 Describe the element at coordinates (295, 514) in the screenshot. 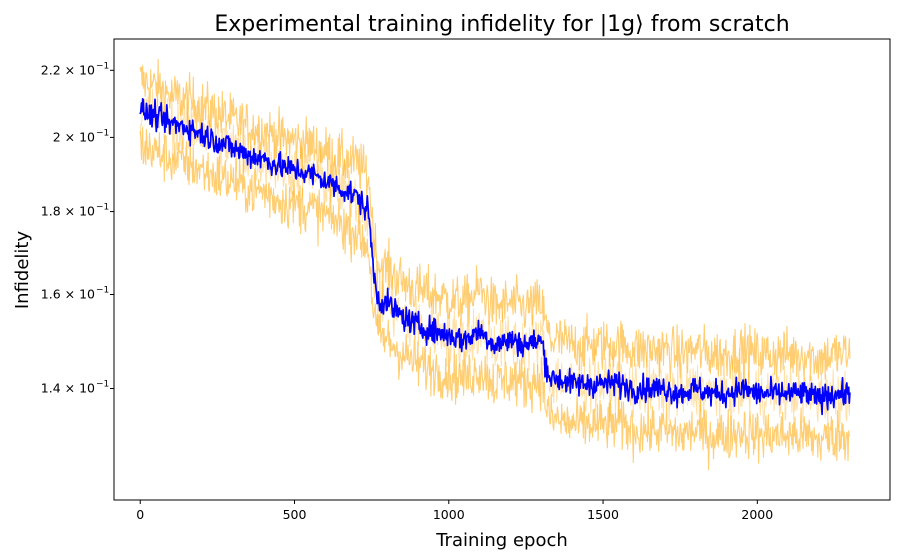

I see `x-tick-label: 500` at that location.